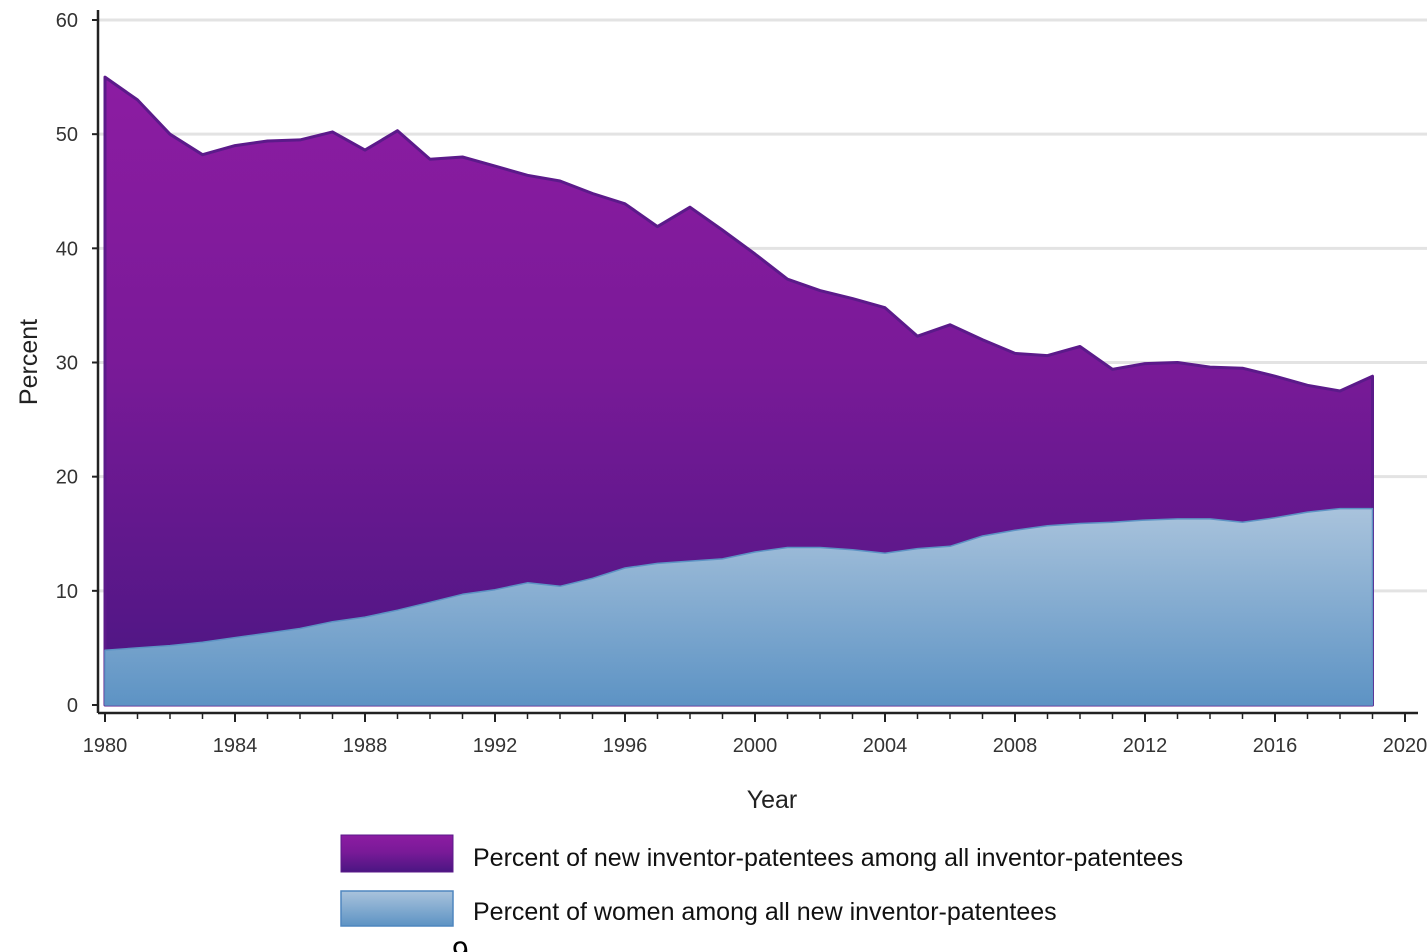  I want to click on y-axis-ticks: 0 10 20 30 40 50 60, so click(77, 363).